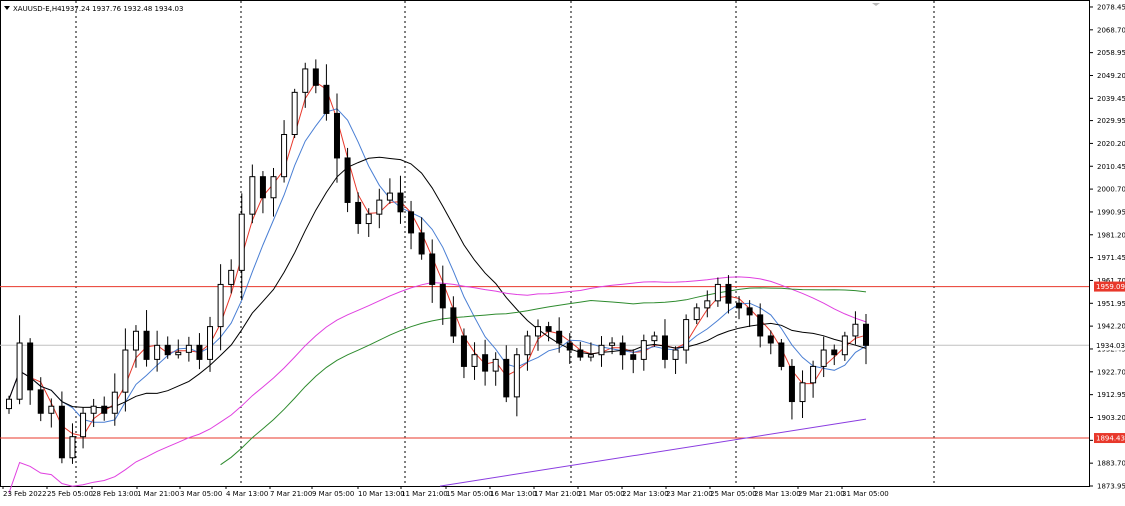  I want to click on x-tick-label: 25 Feb 05:00, so click(70, 494).